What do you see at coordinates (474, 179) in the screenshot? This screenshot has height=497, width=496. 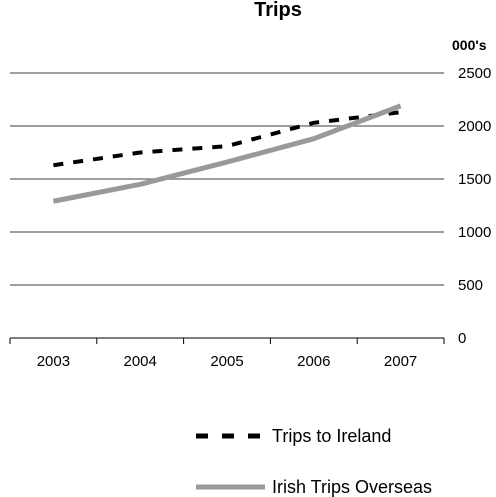 I see `y-tick-label: 1500` at bounding box center [474, 179].